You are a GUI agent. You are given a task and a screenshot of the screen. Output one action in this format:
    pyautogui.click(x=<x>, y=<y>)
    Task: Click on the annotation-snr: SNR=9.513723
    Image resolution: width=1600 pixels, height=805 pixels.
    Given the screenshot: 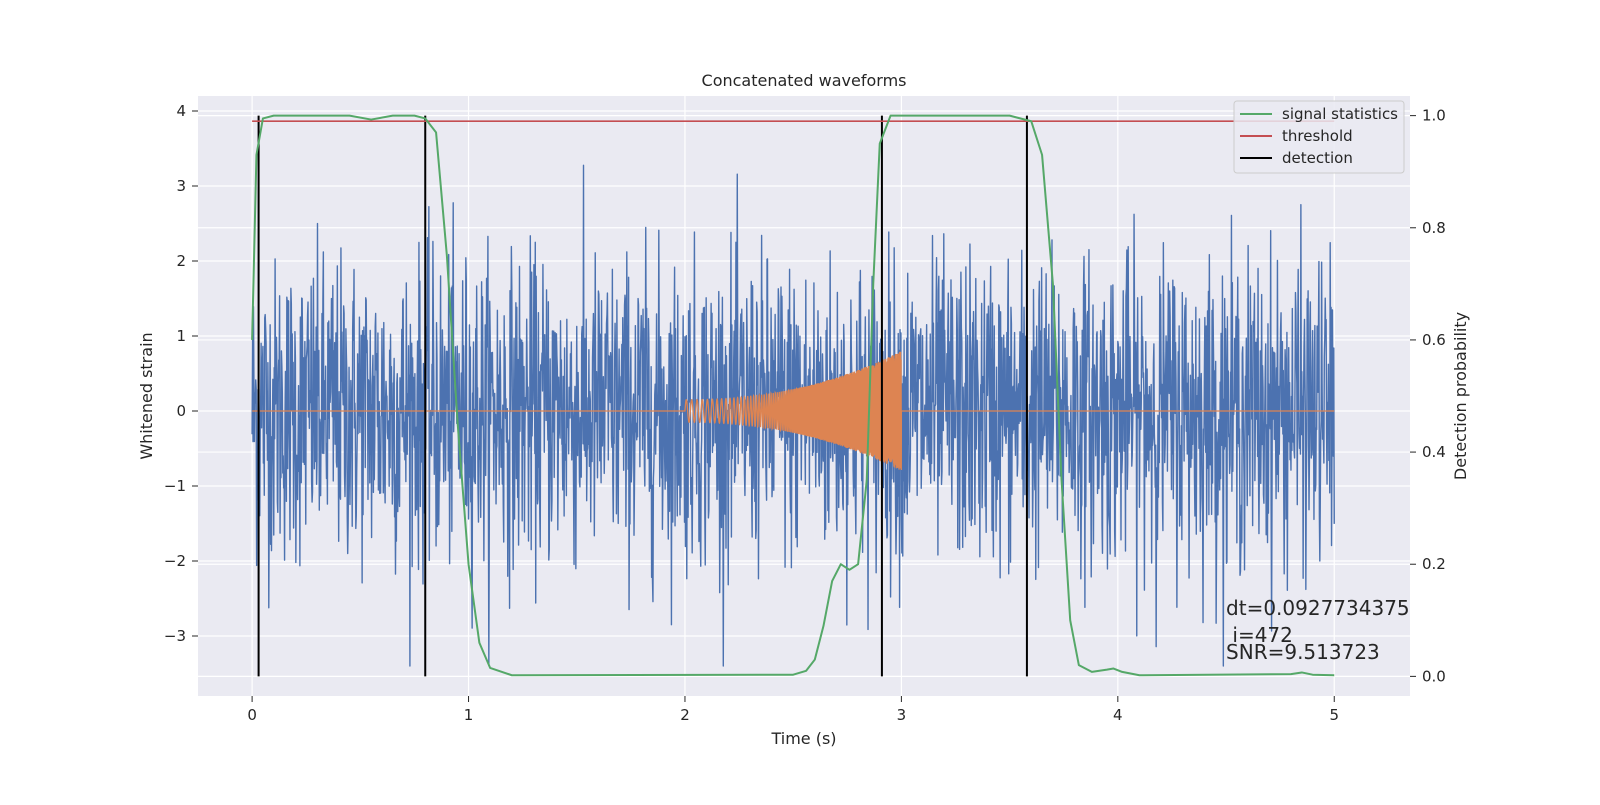 What is the action you would take?
    pyautogui.click(x=1303, y=652)
    